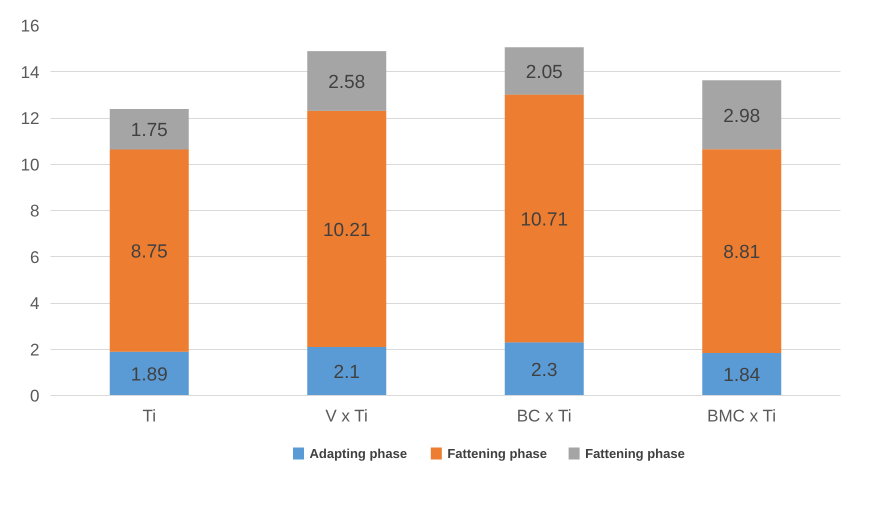  What do you see at coordinates (35, 350) in the screenshot?
I see `y-tick-label: 2` at bounding box center [35, 350].